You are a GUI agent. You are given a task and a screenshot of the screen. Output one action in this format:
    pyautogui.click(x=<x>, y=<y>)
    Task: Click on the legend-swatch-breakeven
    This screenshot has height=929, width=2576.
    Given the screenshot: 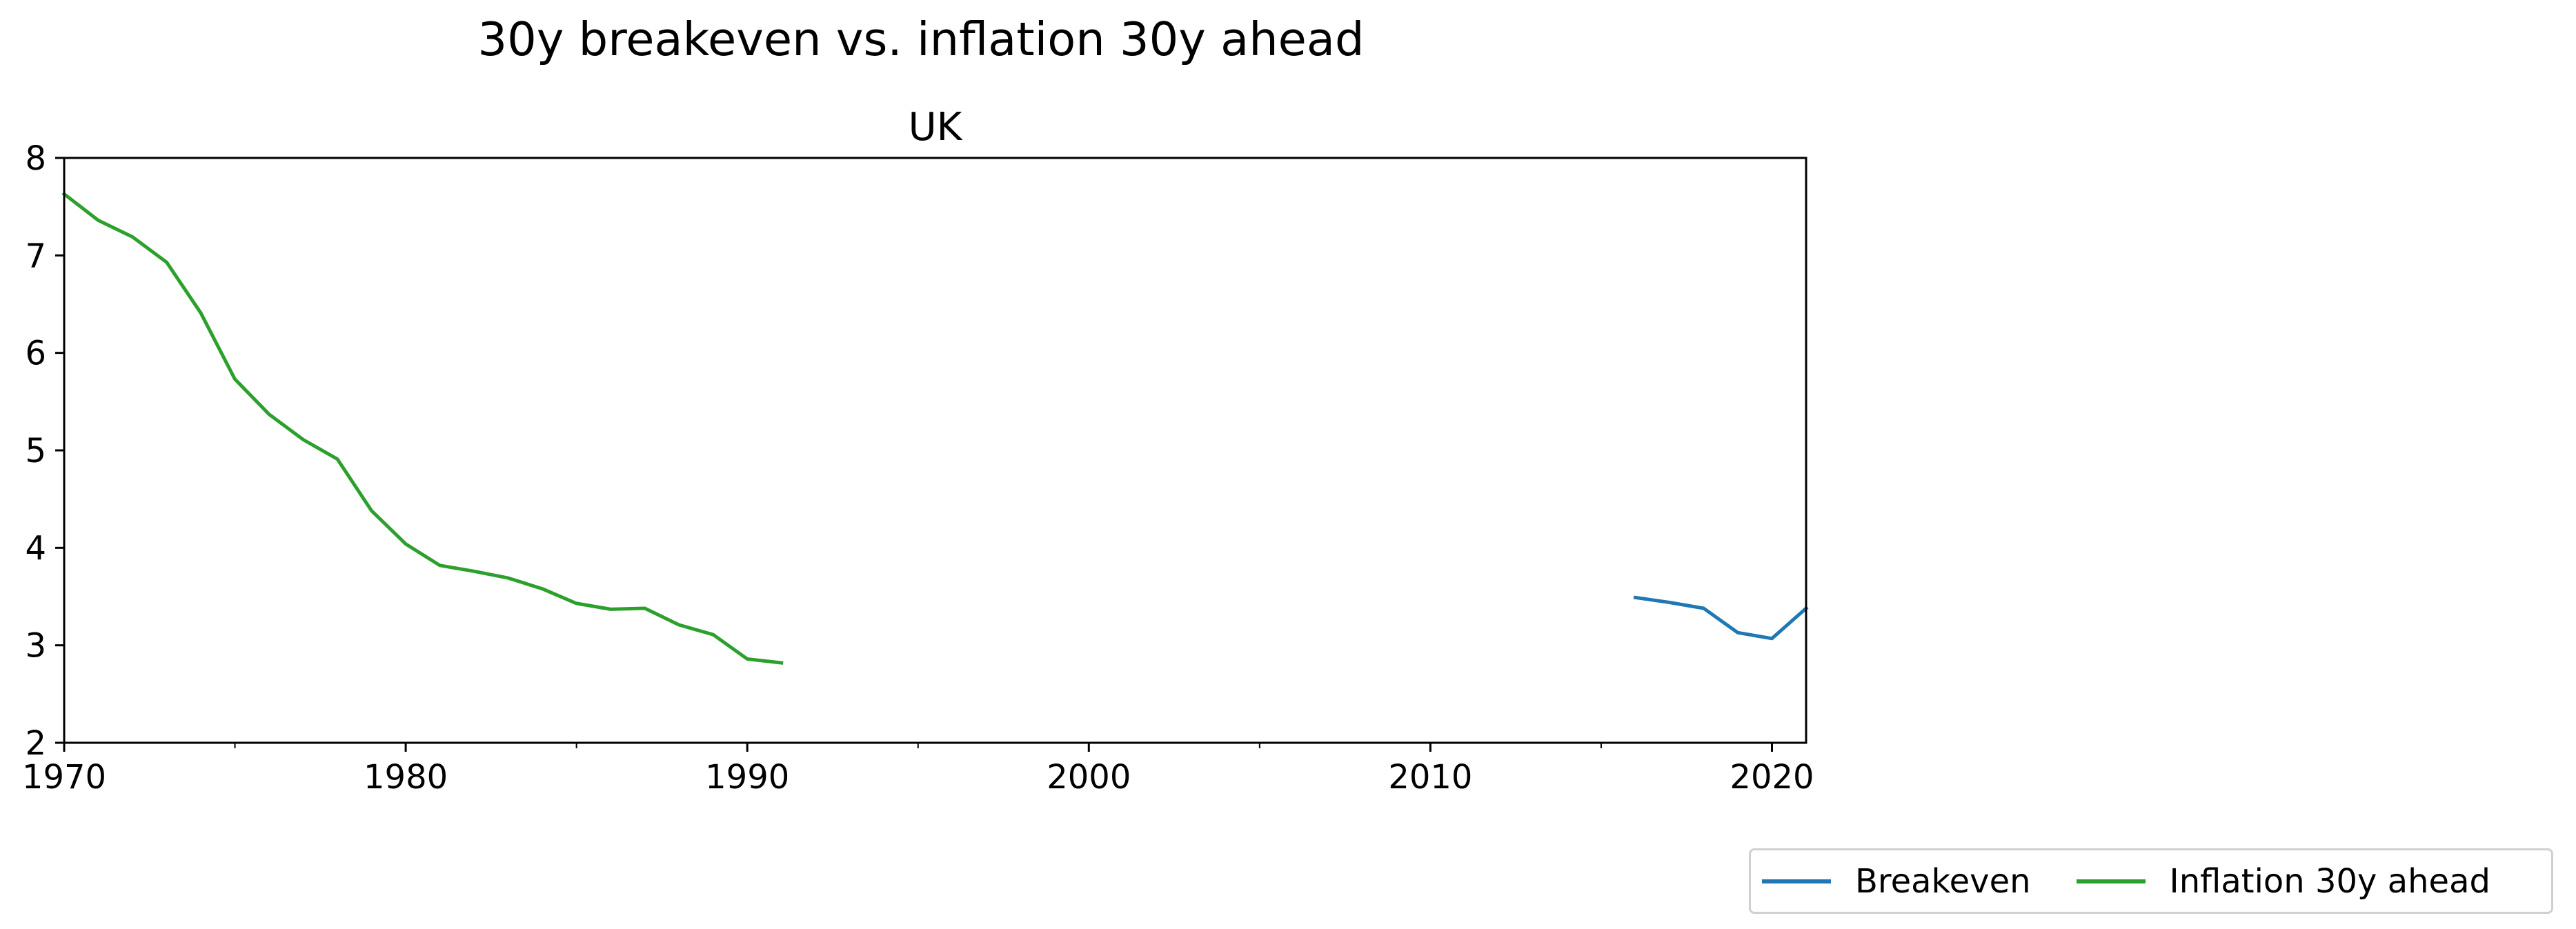 What is the action you would take?
    pyautogui.click(x=1796, y=881)
    